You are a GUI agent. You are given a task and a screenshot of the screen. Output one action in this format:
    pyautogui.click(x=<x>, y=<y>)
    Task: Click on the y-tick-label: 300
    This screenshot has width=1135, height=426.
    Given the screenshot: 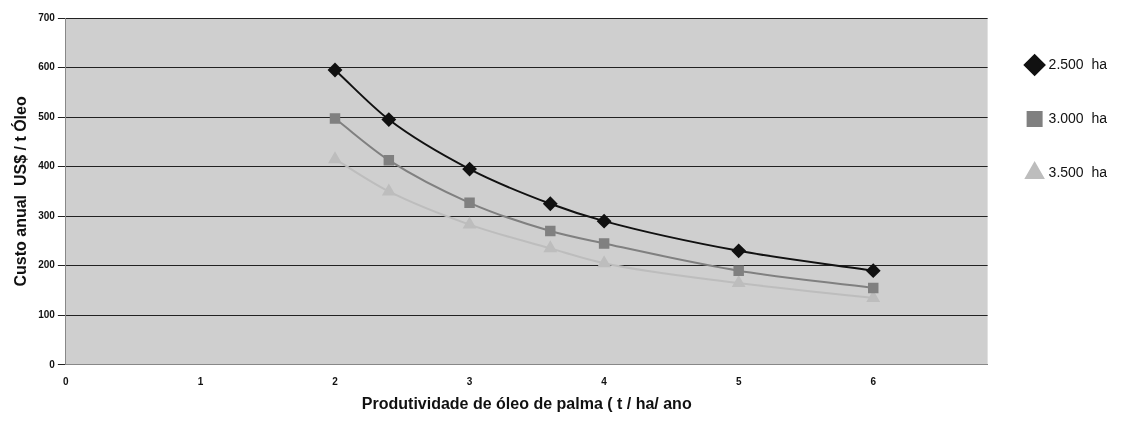 What is the action you would take?
    pyautogui.click(x=47, y=215)
    